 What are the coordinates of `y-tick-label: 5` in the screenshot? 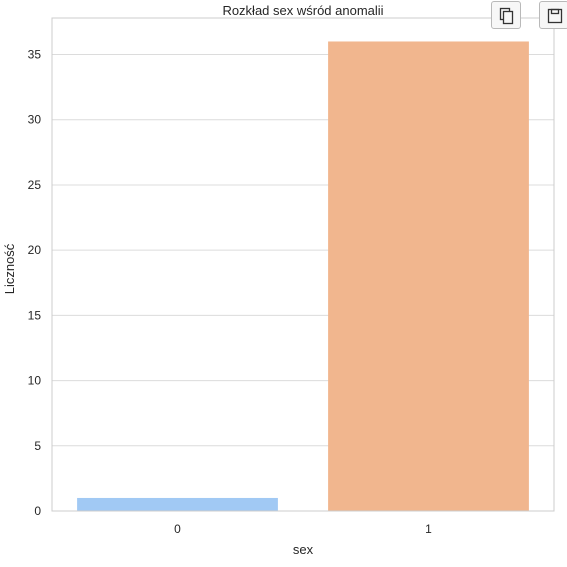 It's located at (37, 446).